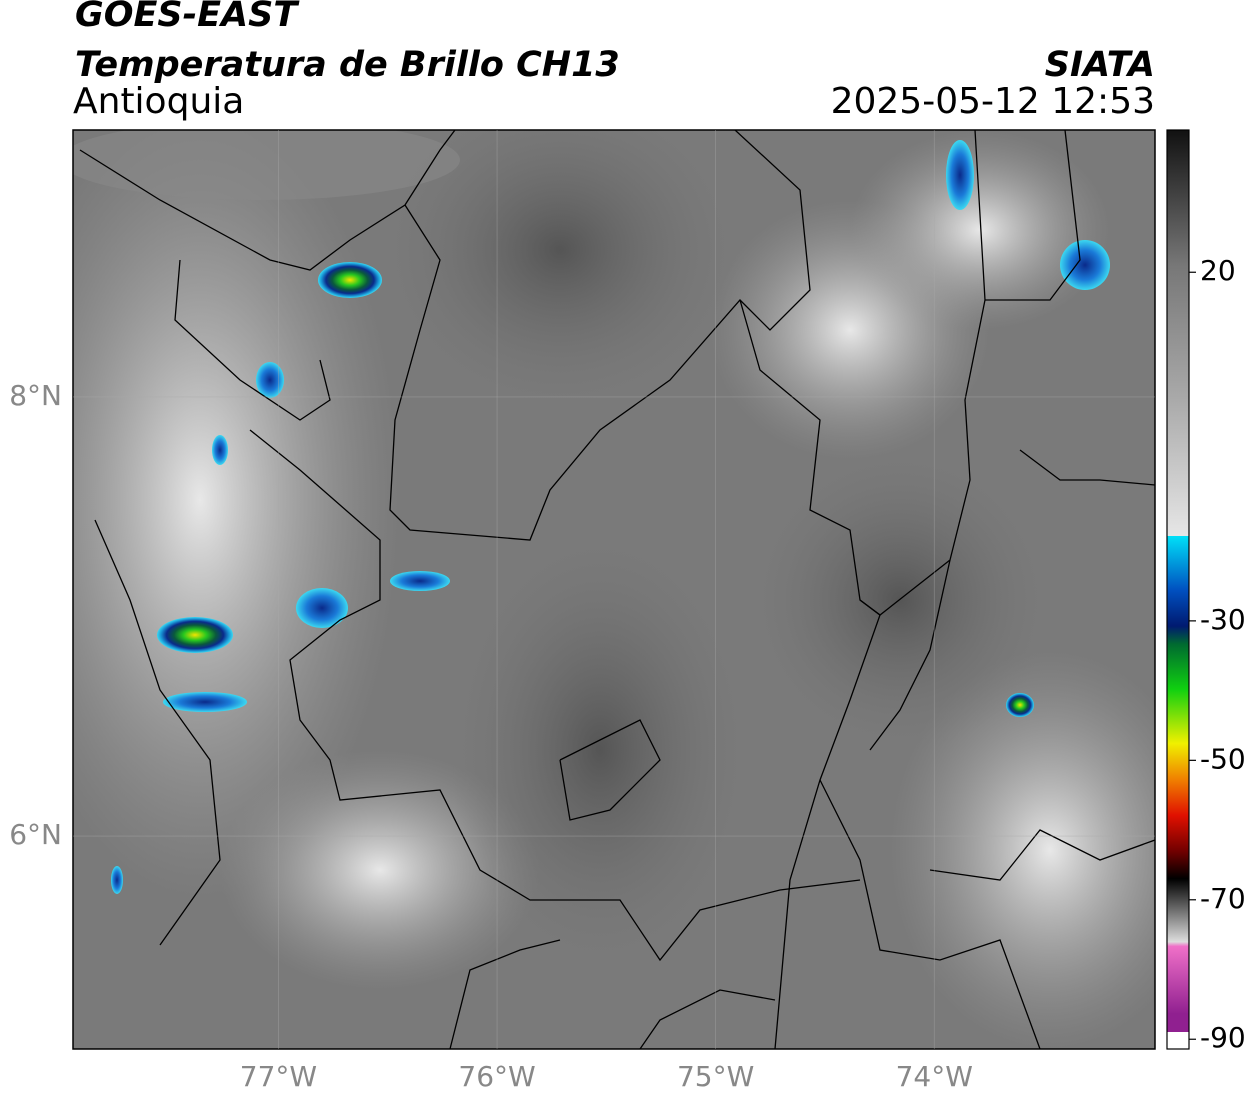  Describe the element at coordinates (347, 65) in the screenshot. I see `subtitle: Temperatura de Brillo CH13` at that location.